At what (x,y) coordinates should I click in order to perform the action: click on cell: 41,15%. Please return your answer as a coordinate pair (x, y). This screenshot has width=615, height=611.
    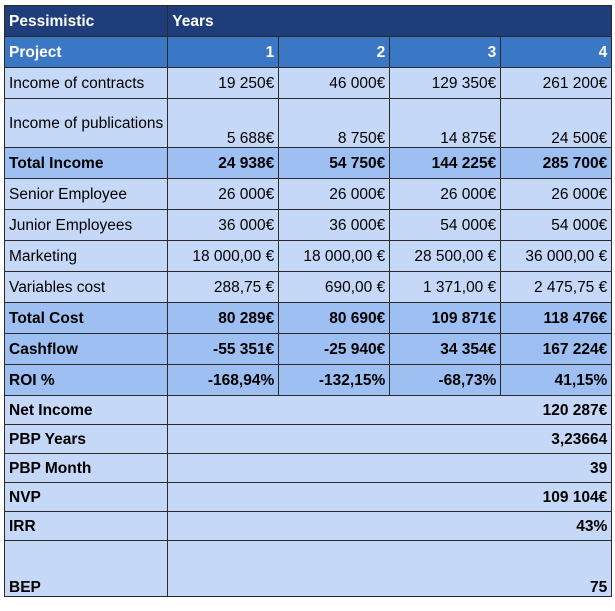
    Looking at the image, I should click on (556, 380).